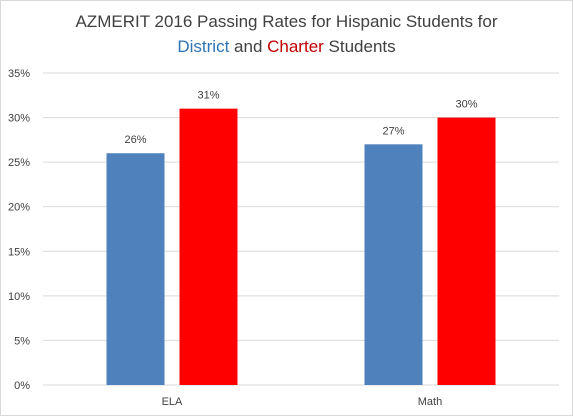  Describe the element at coordinates (22, 341) in the screenshot. I see `y-tick-label: 5%` at that location.